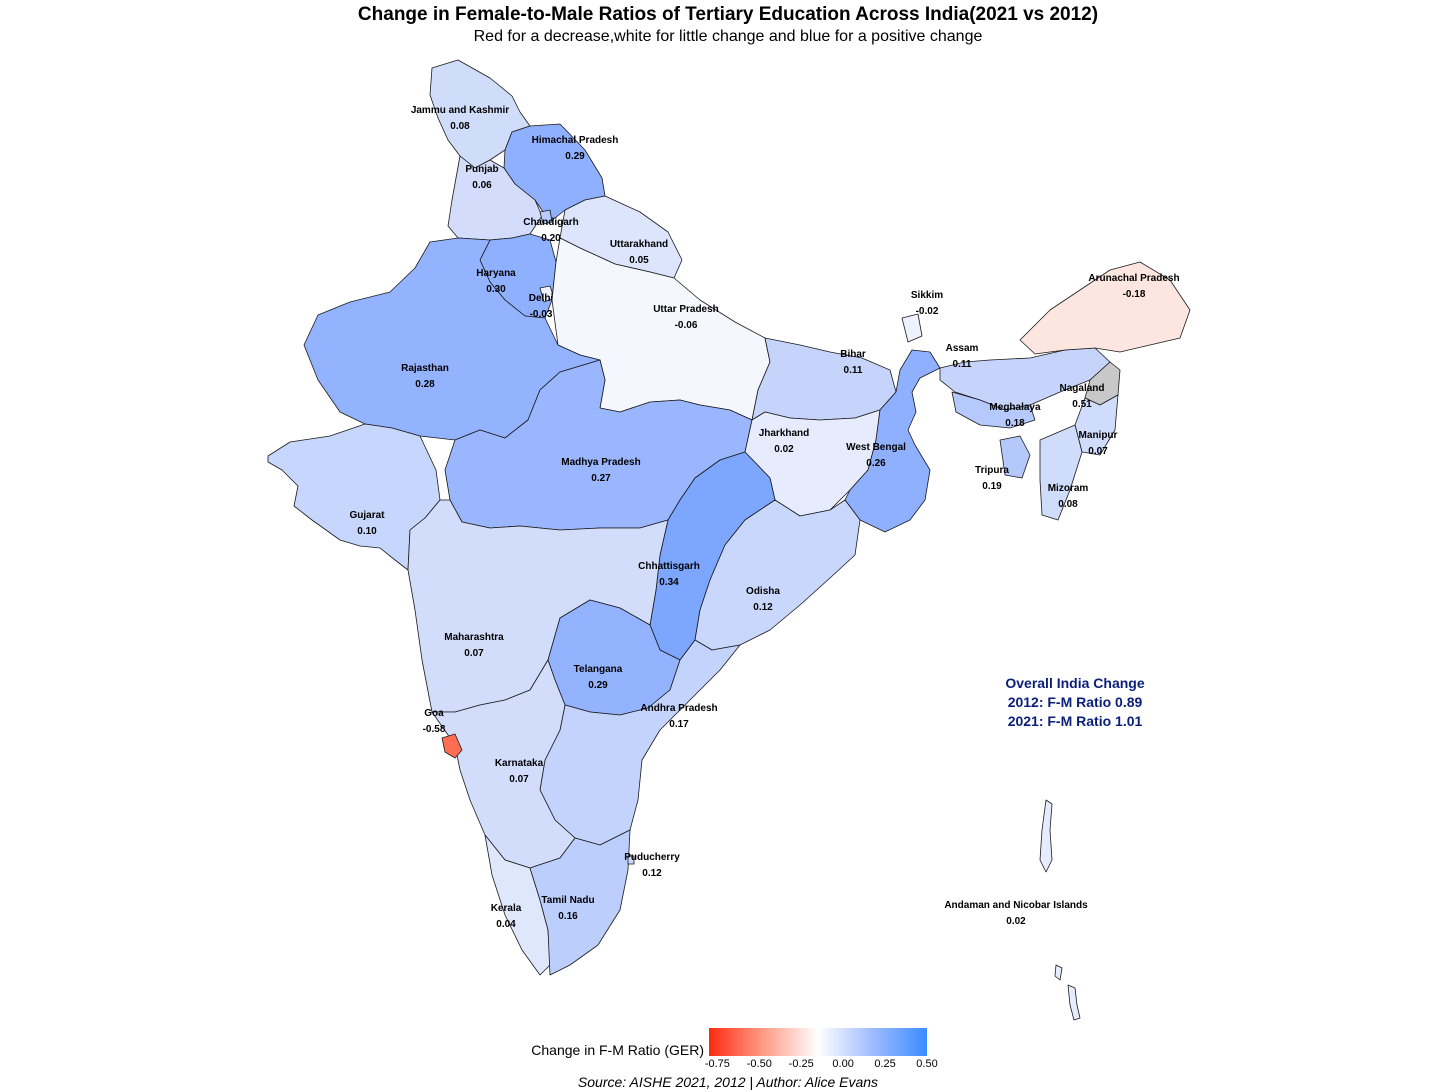 The image size is (1456, 1092). What do you see at coordinates (481, 169) in the screenshot?
I see `label-punjab: Punjab` at bounding box center [481, 169].